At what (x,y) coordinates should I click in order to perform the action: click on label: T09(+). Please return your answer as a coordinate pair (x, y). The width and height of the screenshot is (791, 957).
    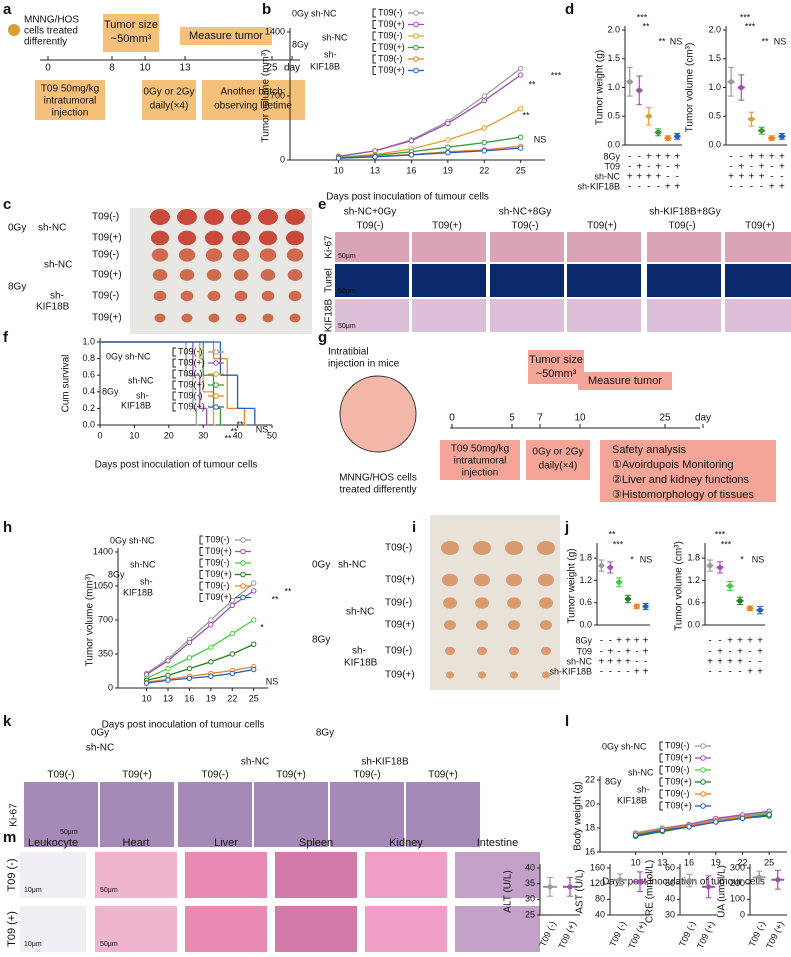
    Looking at the image, I should click on (602, 226).